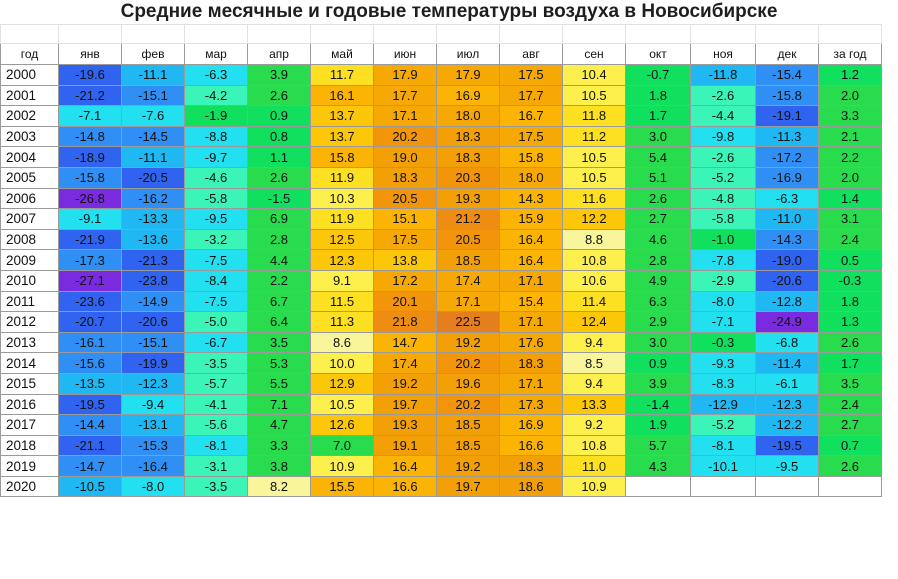 The image size is (898, 579). I want to click on temperature-cell: -3.2, so click(216, 239).